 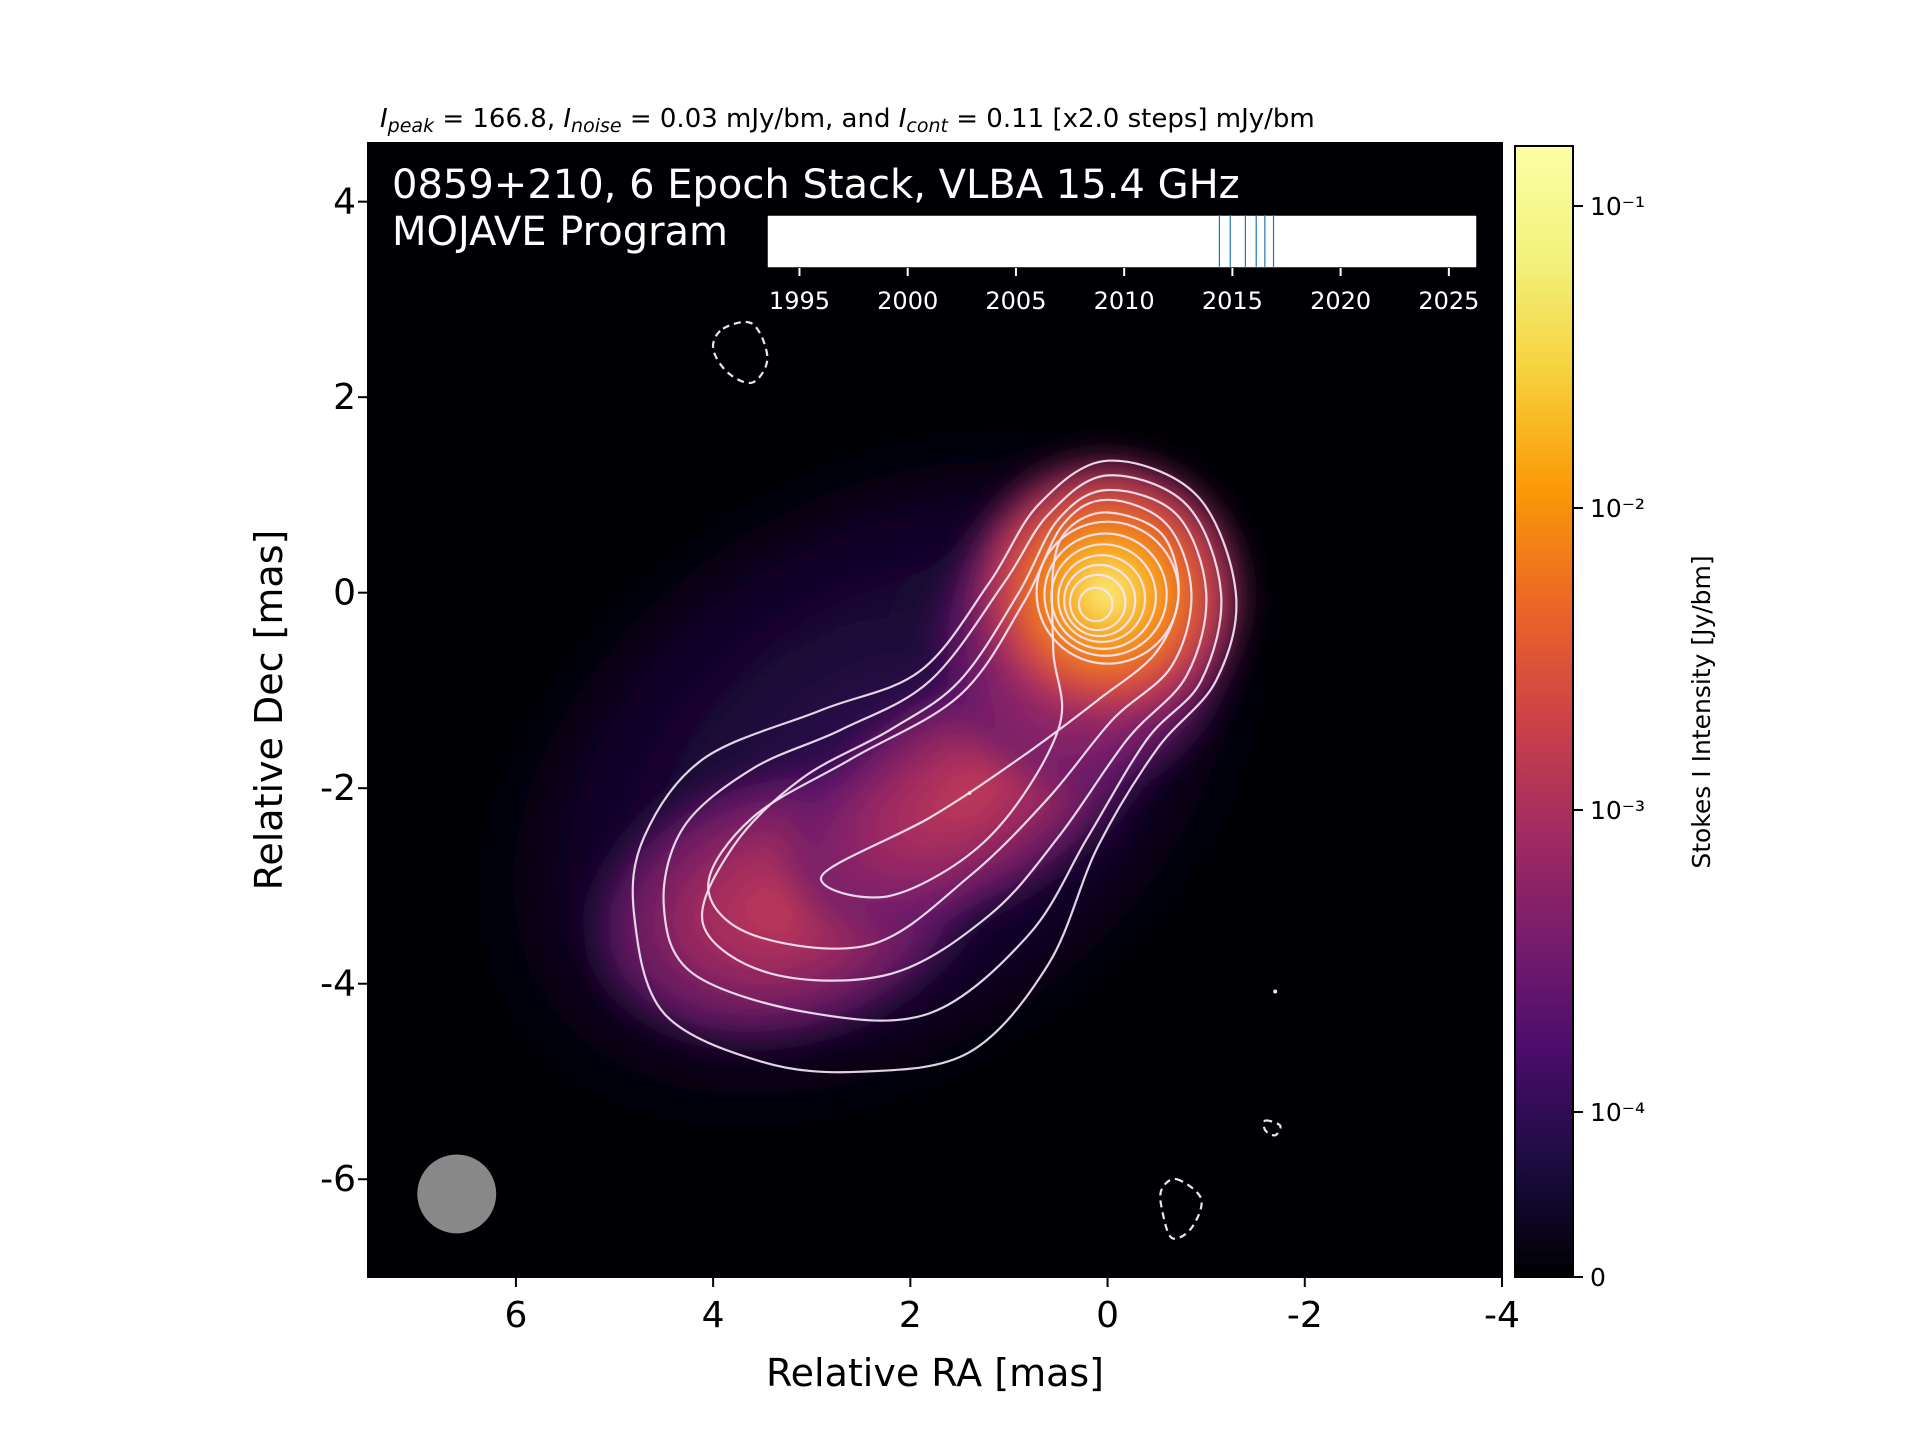 What do you see at coordinates (1502, 1315) in the screenshot?
I see `x-tick-label: -4` at bounding box center [1502, 1315].